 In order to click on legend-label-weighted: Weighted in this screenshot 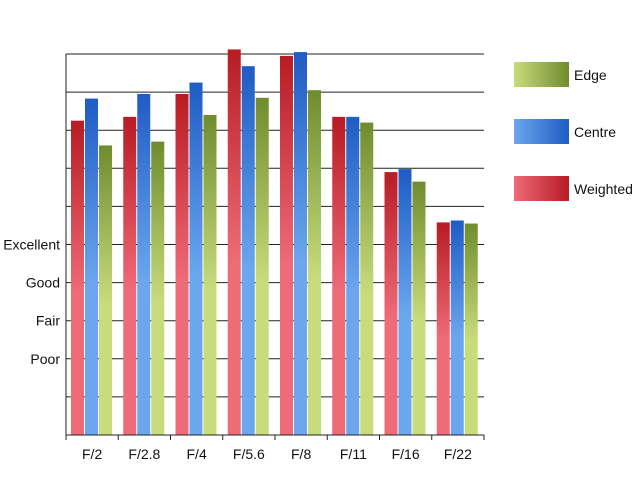, I will do `click(603, 189)`.